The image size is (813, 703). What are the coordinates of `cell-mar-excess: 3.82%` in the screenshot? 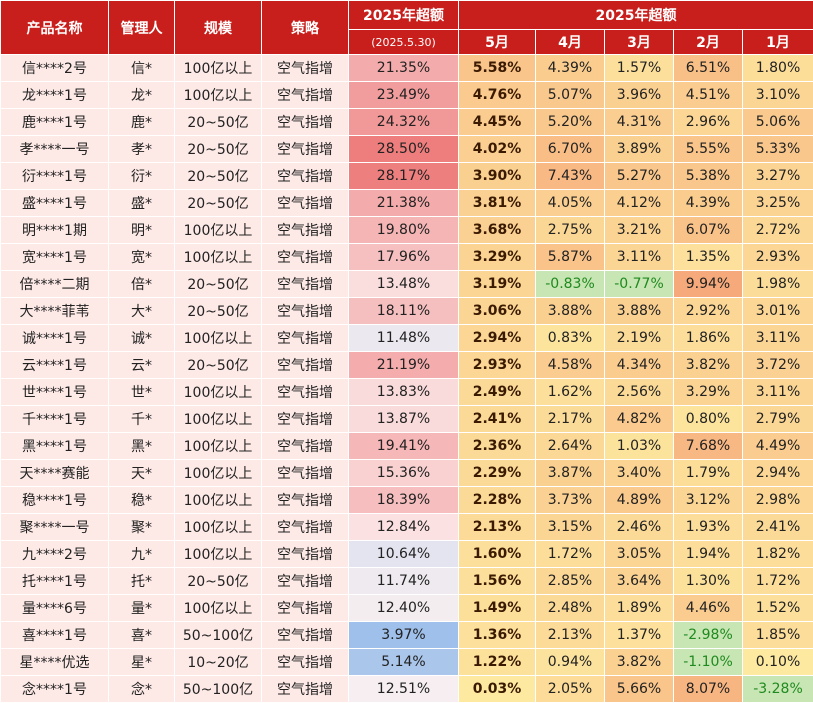 It's located at (639, 662).